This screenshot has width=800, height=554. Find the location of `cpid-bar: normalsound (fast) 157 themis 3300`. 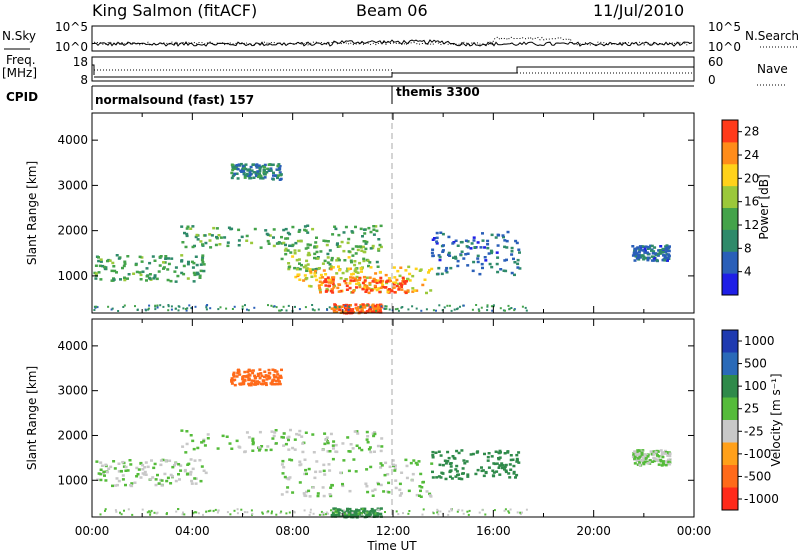

cpid-bar: normalsound (fast) 157 themis 3300 is located at coordinates (392, 97).